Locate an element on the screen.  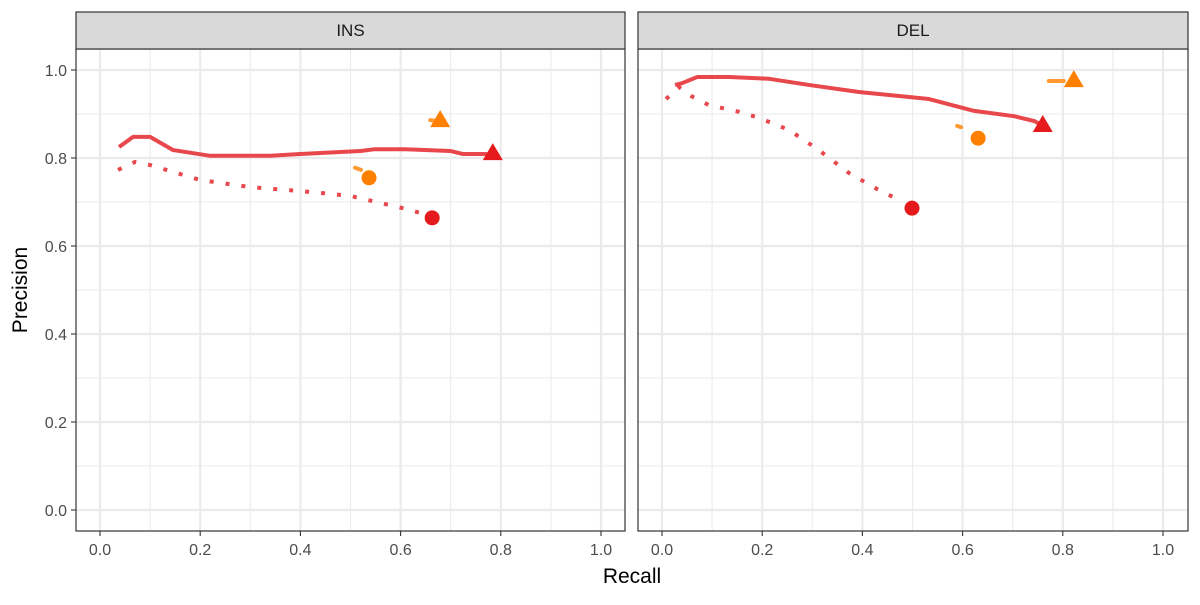
y-tick-label: 0.2 is located at coordinates (56, 423).